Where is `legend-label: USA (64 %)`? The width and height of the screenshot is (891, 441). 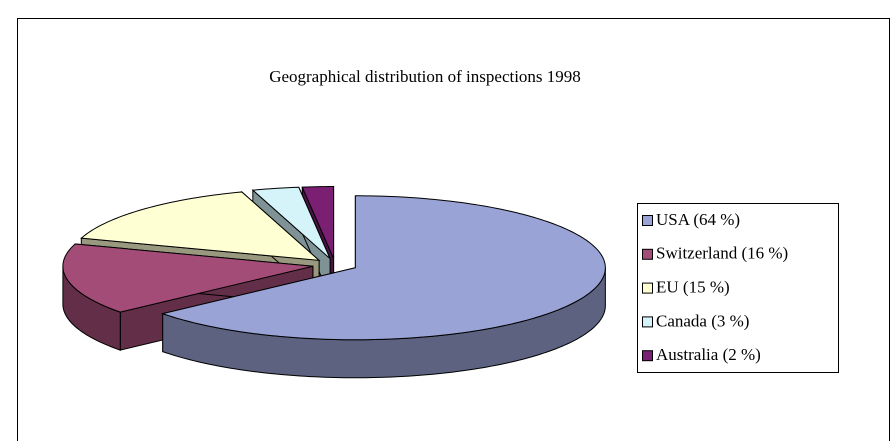
legend-label: USA (64 %) is located at coordinates (698, 219).